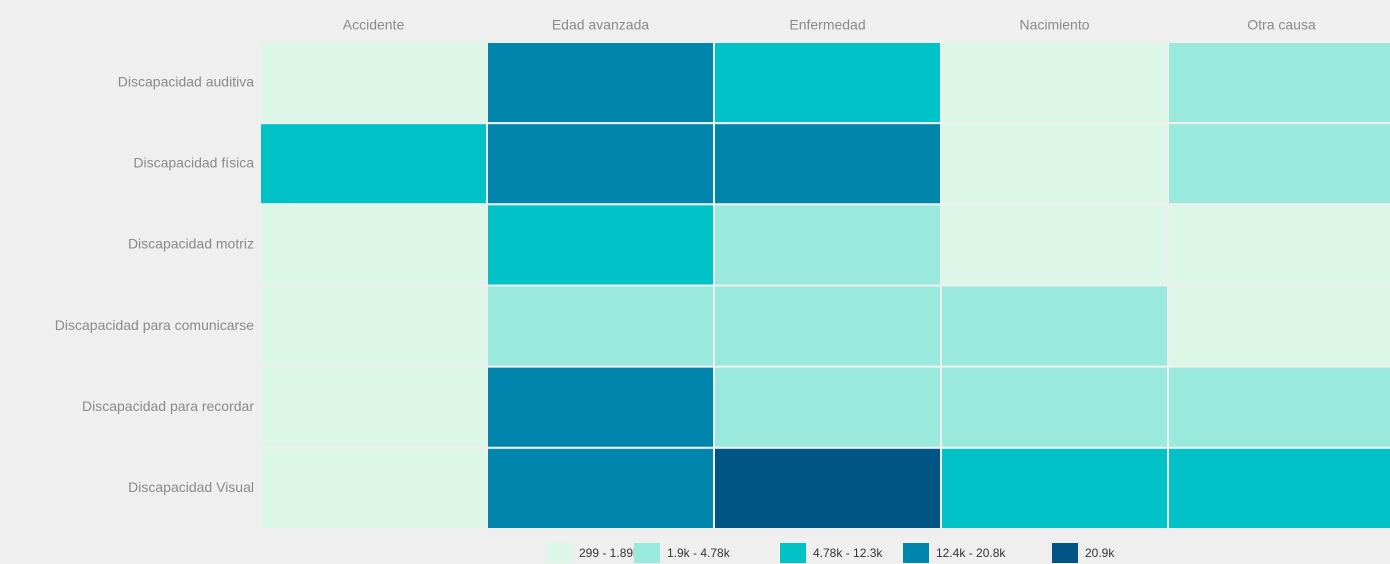 The image size is (1390, 564). What do you see at coordinates (191, 487) in the screenshot?
I see `row-label: Discapacidad Visual` at bounding box center [191, 487].